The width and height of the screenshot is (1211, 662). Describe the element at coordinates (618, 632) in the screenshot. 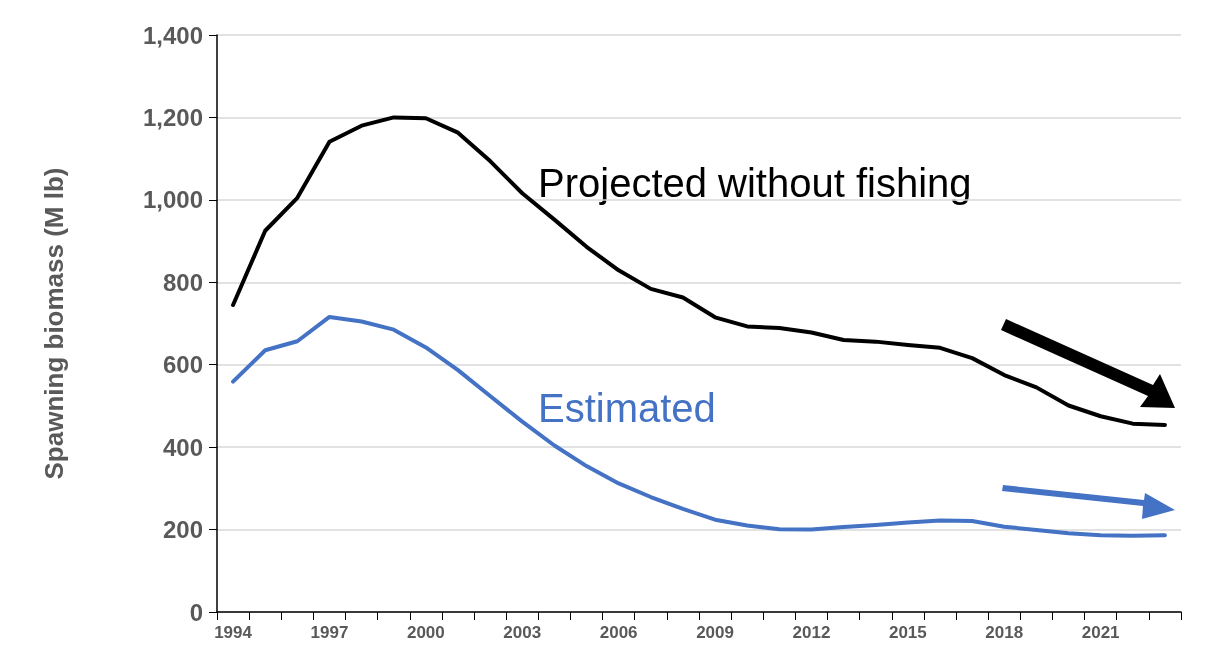

I see `x-tick-label: 2006` at that location.